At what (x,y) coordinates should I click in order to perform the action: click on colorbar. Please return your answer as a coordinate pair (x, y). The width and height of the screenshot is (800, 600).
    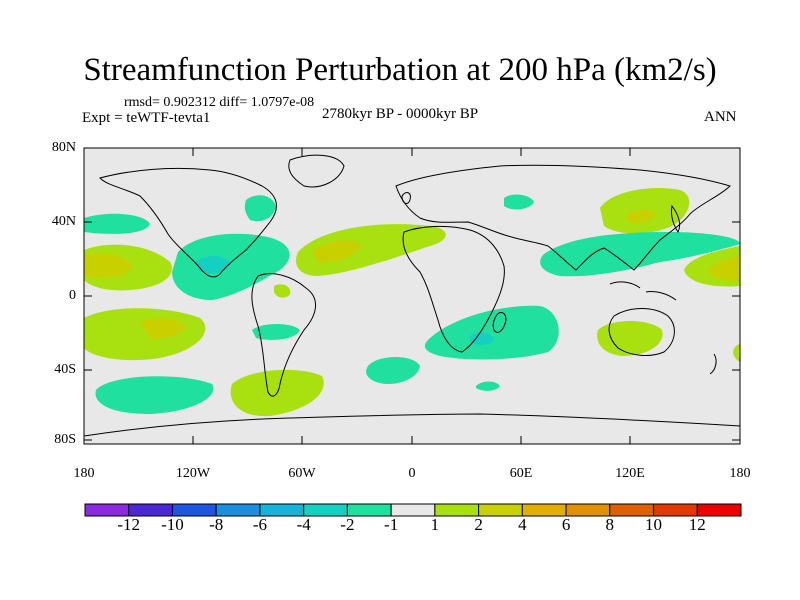
    Looking at the image, I should click on (413, 510).